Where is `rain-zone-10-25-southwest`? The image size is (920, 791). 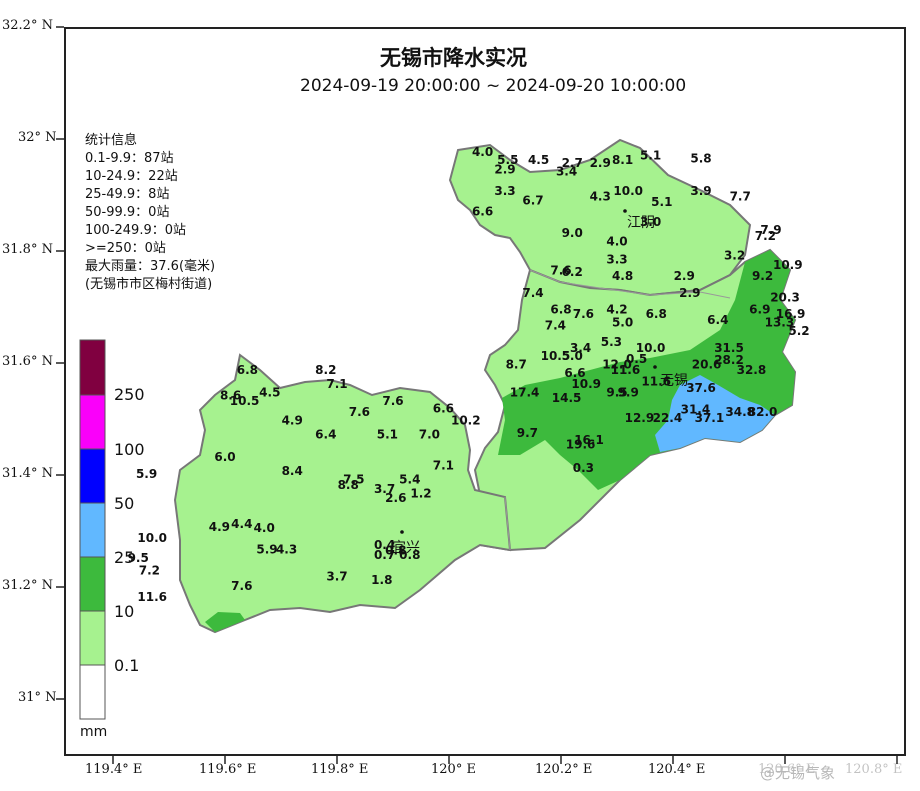 rain-zone-10-25-southwest is located at coordinates (225, 622).